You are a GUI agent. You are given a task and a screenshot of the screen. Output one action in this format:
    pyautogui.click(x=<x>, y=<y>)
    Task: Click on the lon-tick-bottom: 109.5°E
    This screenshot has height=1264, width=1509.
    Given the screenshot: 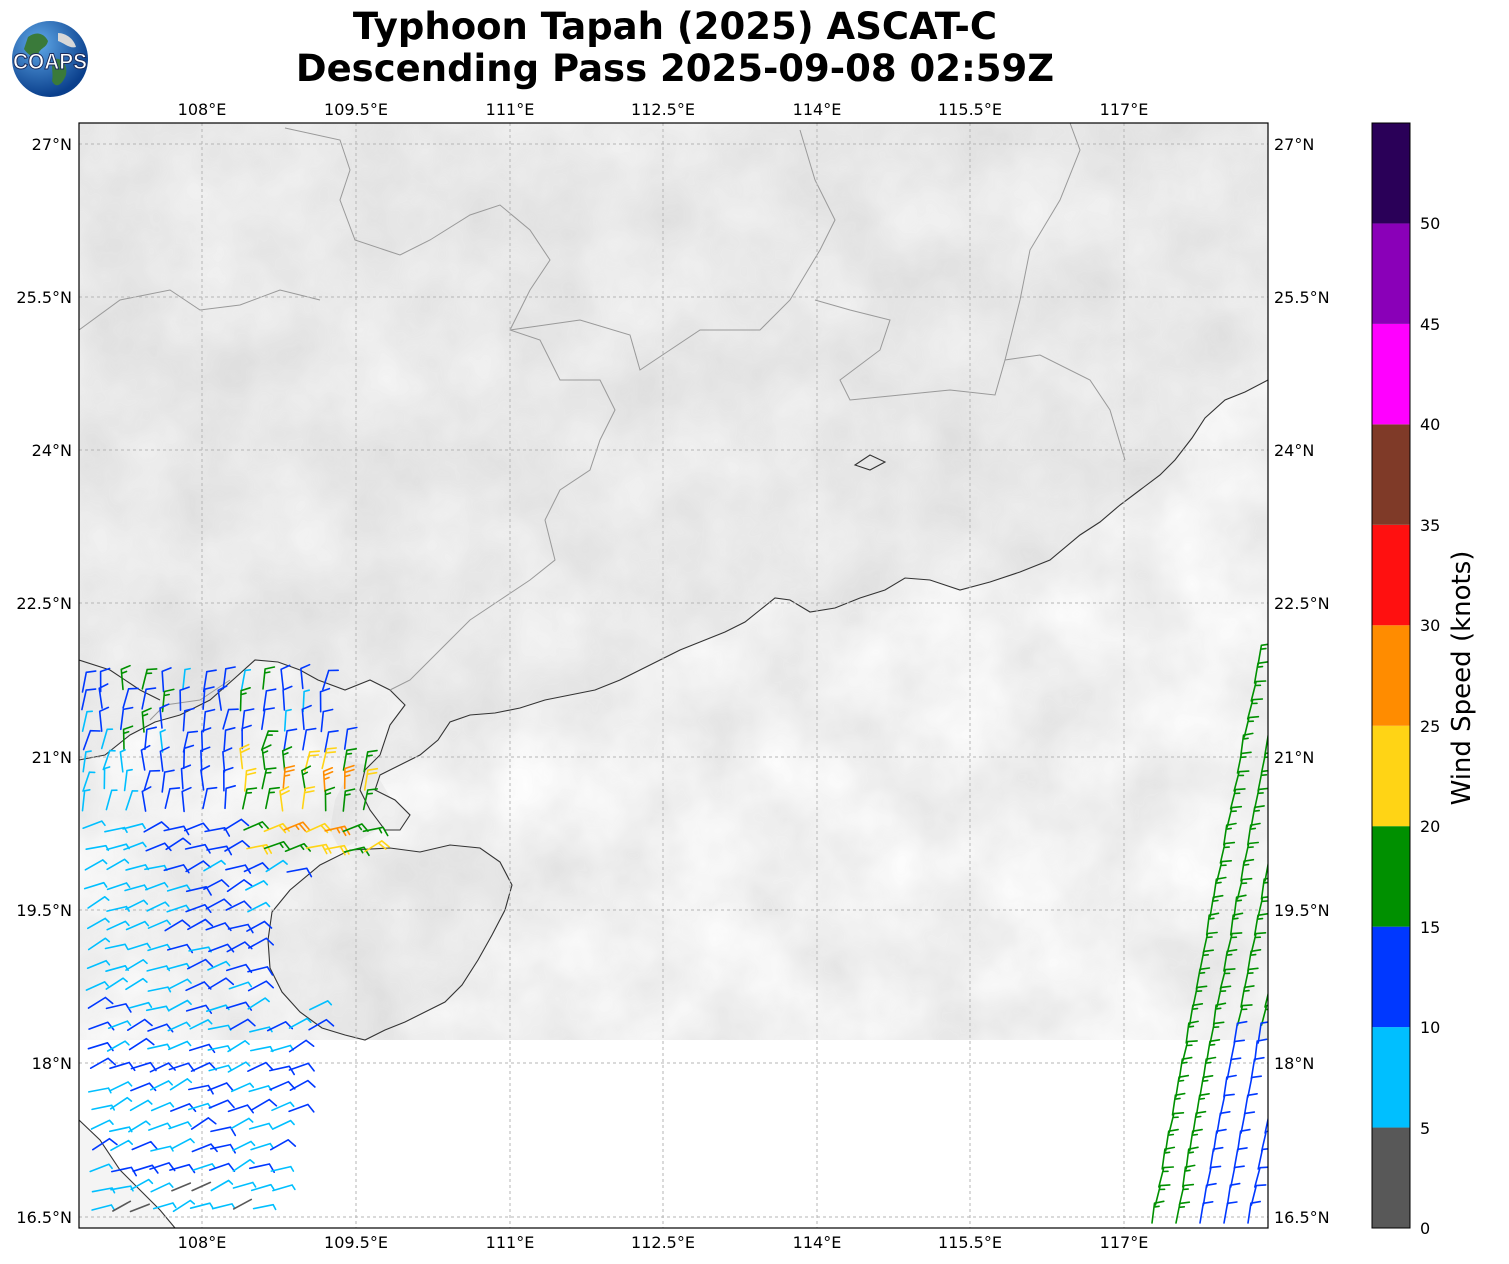 What is the action you would take?
    pyautogui.click(x=356, y=1242)
    